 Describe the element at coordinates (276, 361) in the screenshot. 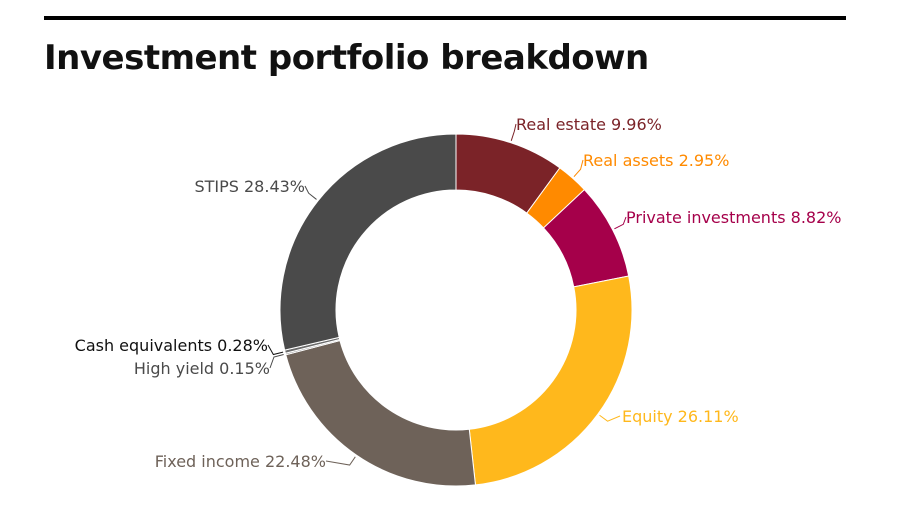

I see `leader-high-yield` at that location.